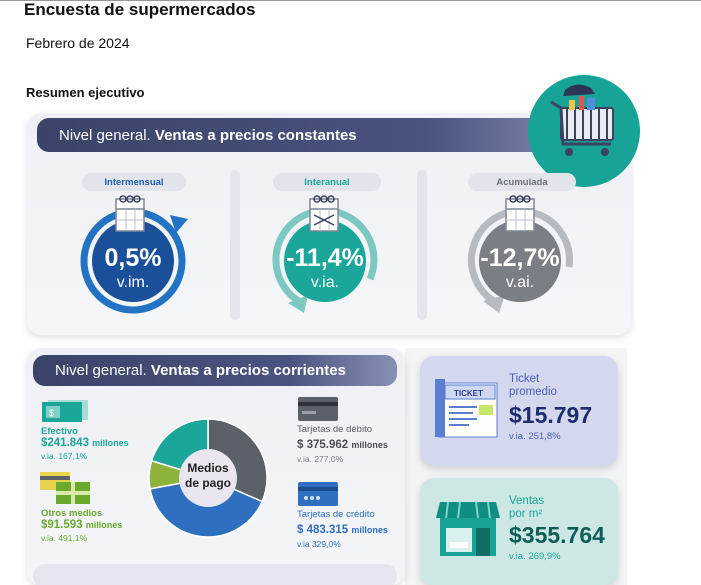 This screenshot has width=701, height=585. Describe the element at coordinates (327, 182) in the screenshot. I see `indicator-label-interanual: Interanual` at that location.